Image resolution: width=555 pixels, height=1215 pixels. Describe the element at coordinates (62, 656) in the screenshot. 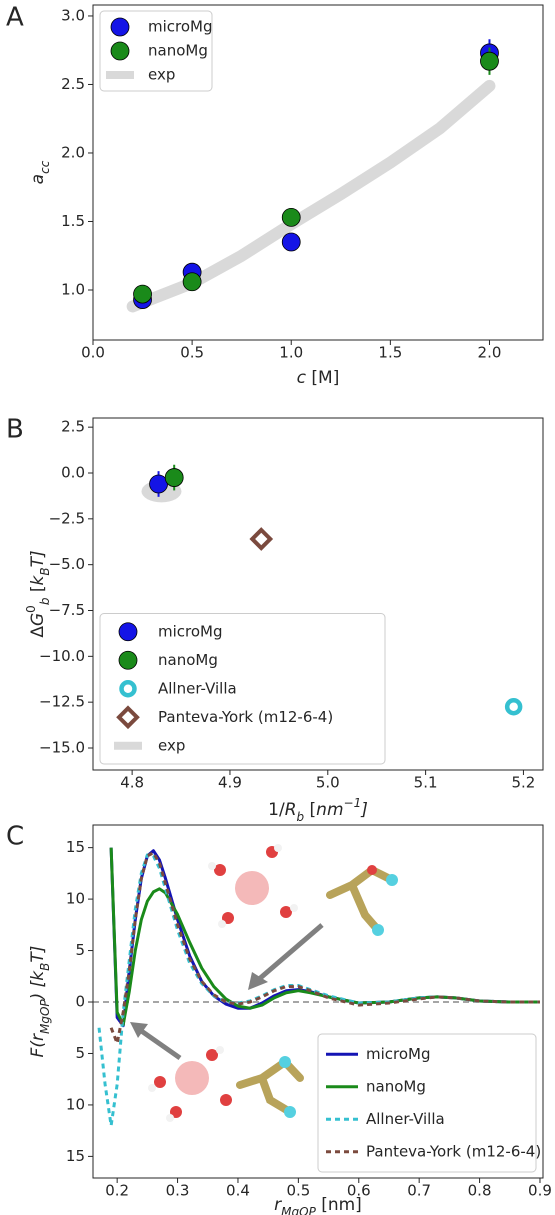

I see `y-tick-label: −10.0` at that location.